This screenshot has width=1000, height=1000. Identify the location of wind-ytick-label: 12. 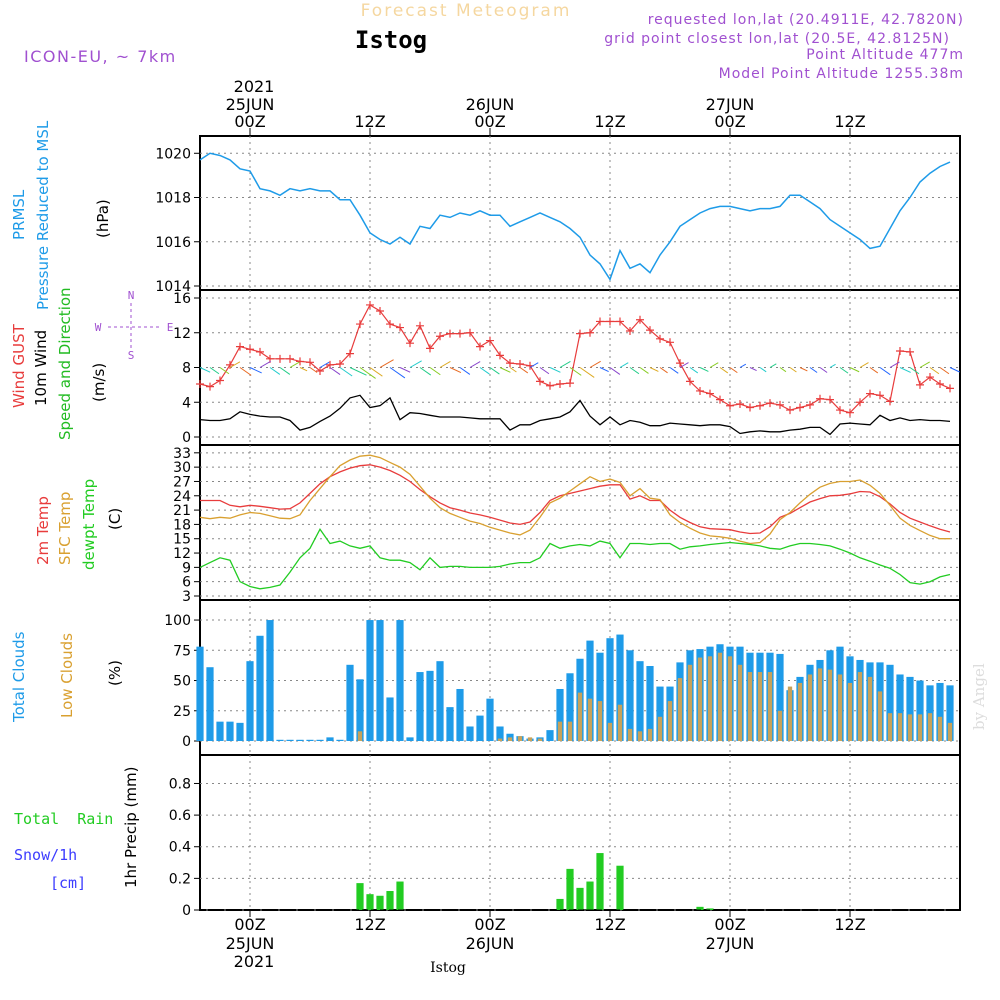
(182, 334).